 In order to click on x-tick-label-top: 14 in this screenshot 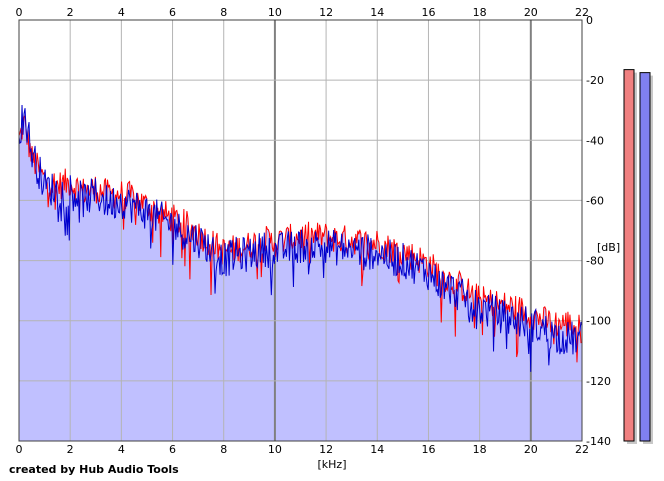, I will do `click(377, 12)`.